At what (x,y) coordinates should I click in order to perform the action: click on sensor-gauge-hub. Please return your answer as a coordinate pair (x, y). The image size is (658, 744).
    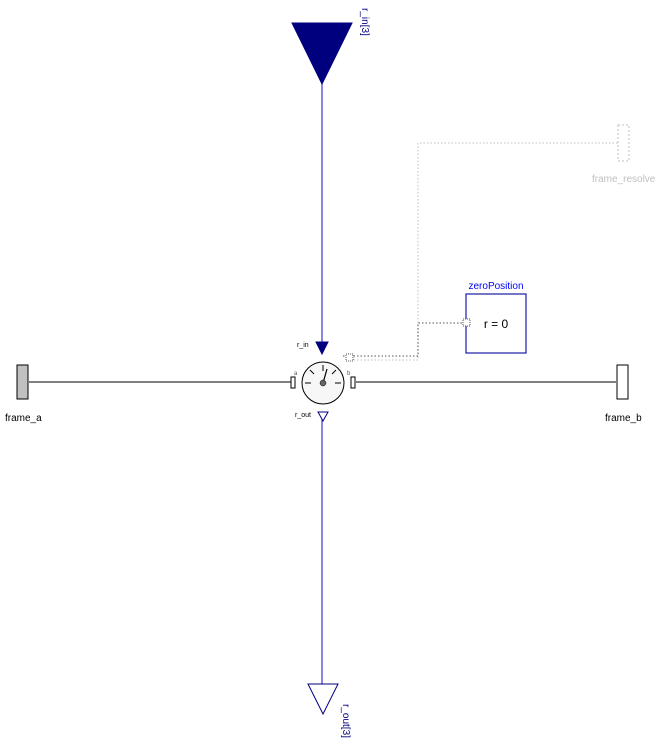
    Looking at the image, I should click on (323, 383).